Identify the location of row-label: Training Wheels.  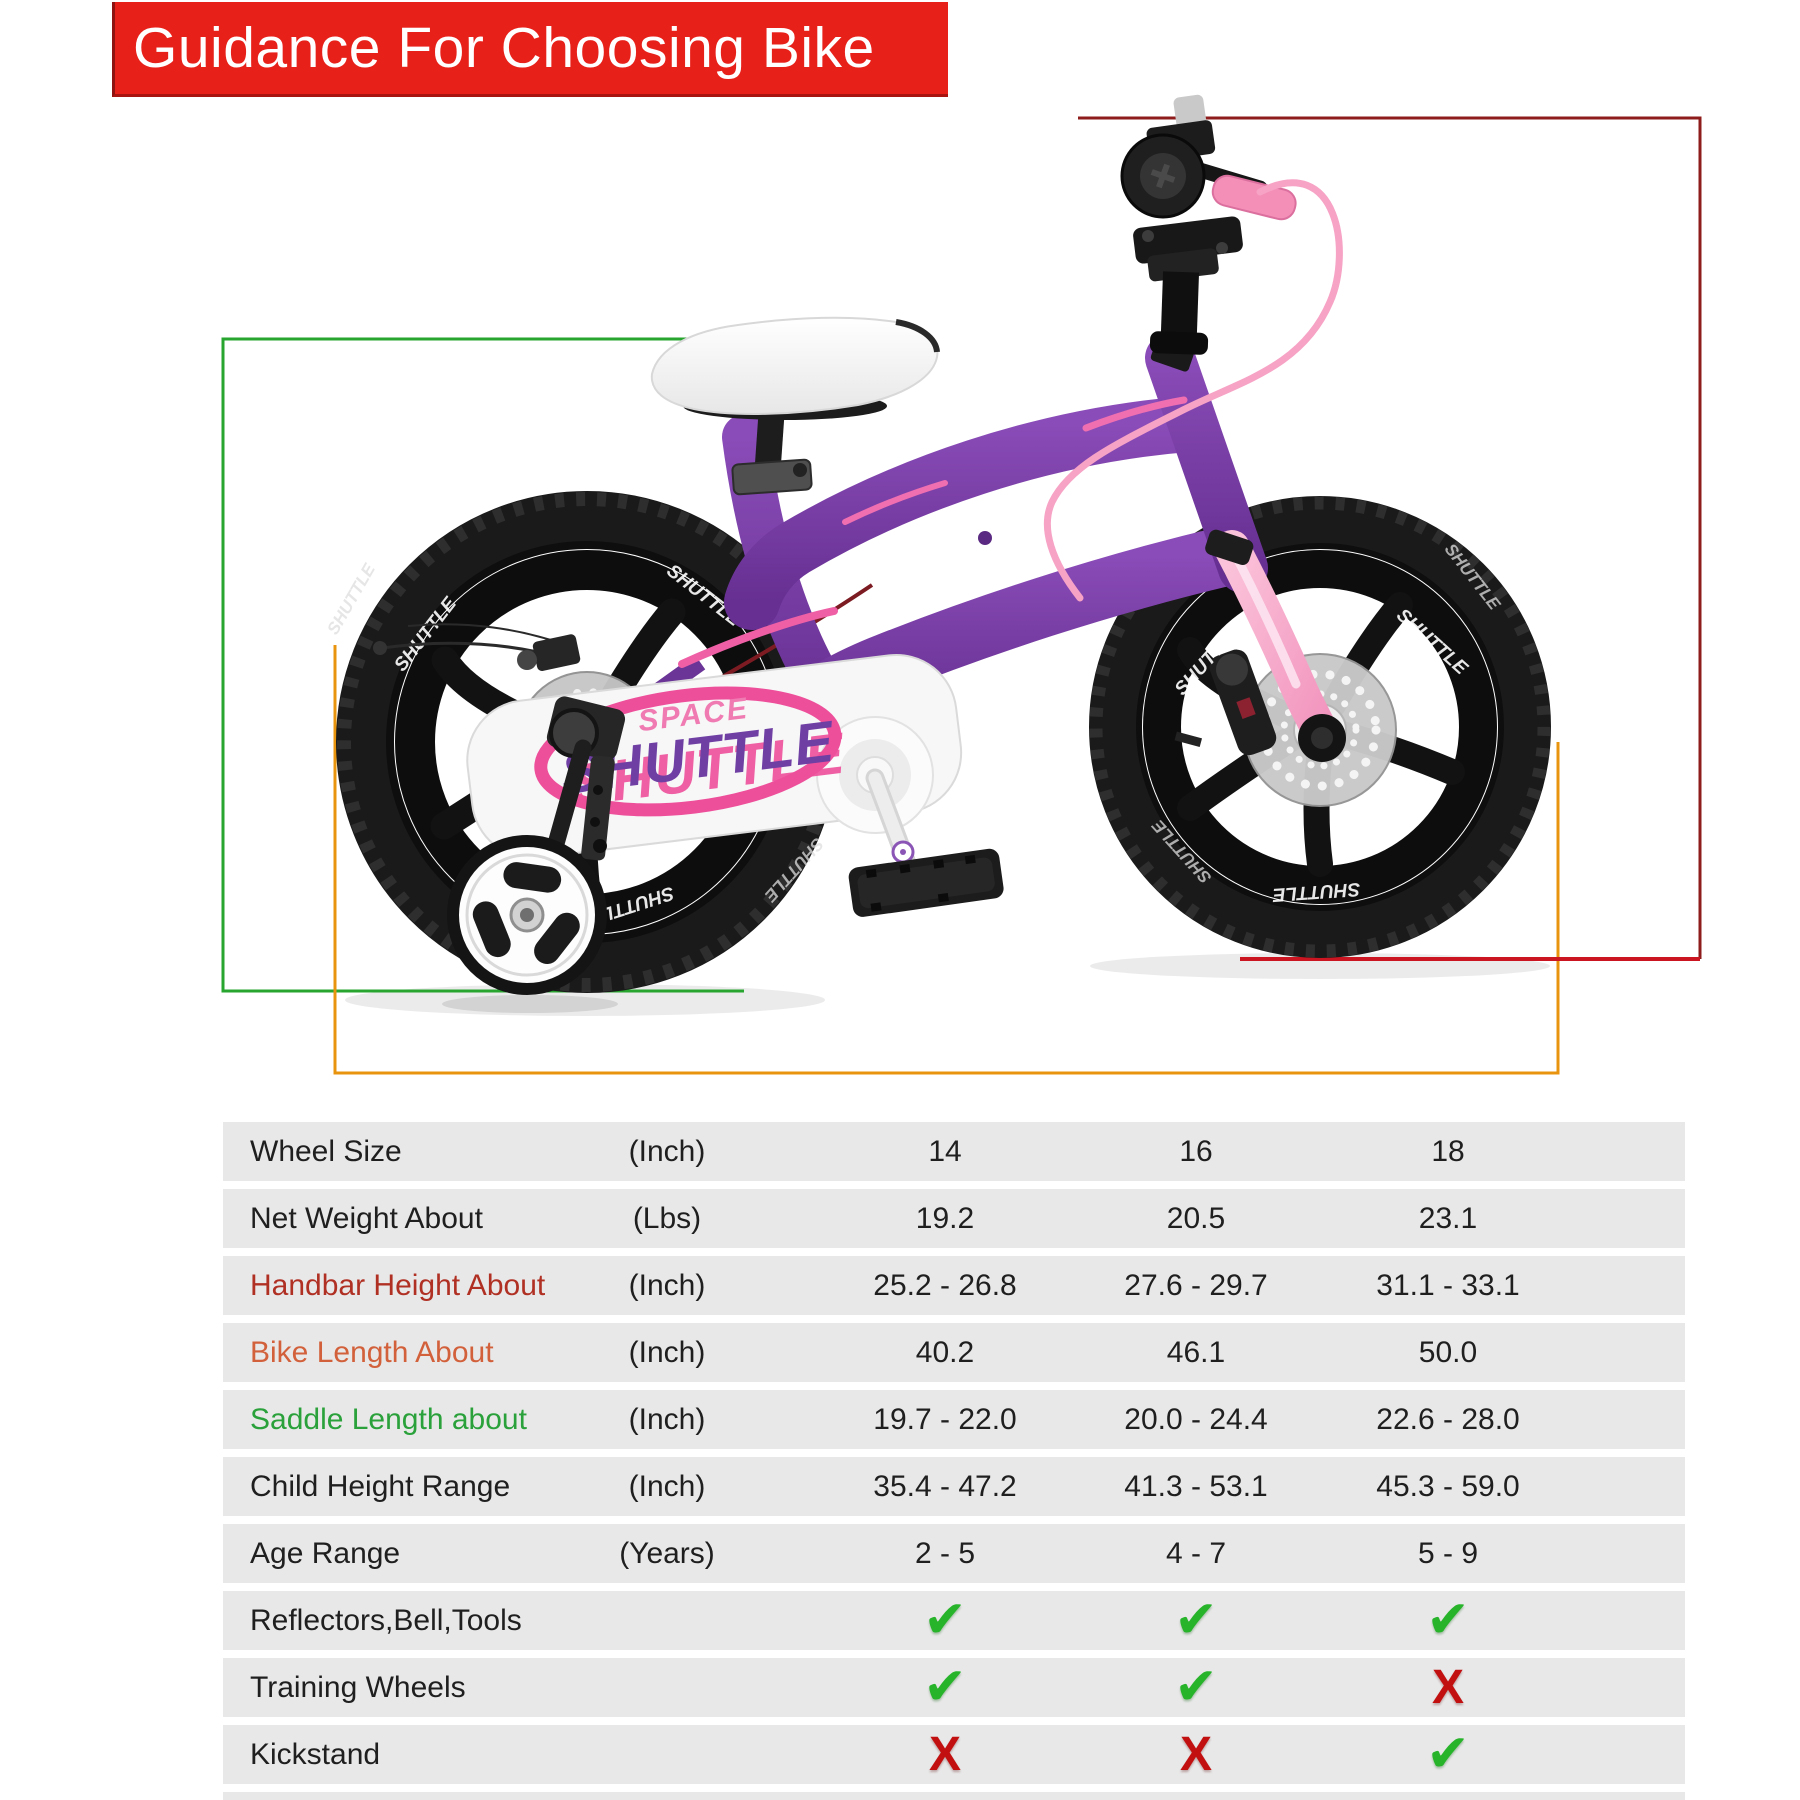
(358, 1687).